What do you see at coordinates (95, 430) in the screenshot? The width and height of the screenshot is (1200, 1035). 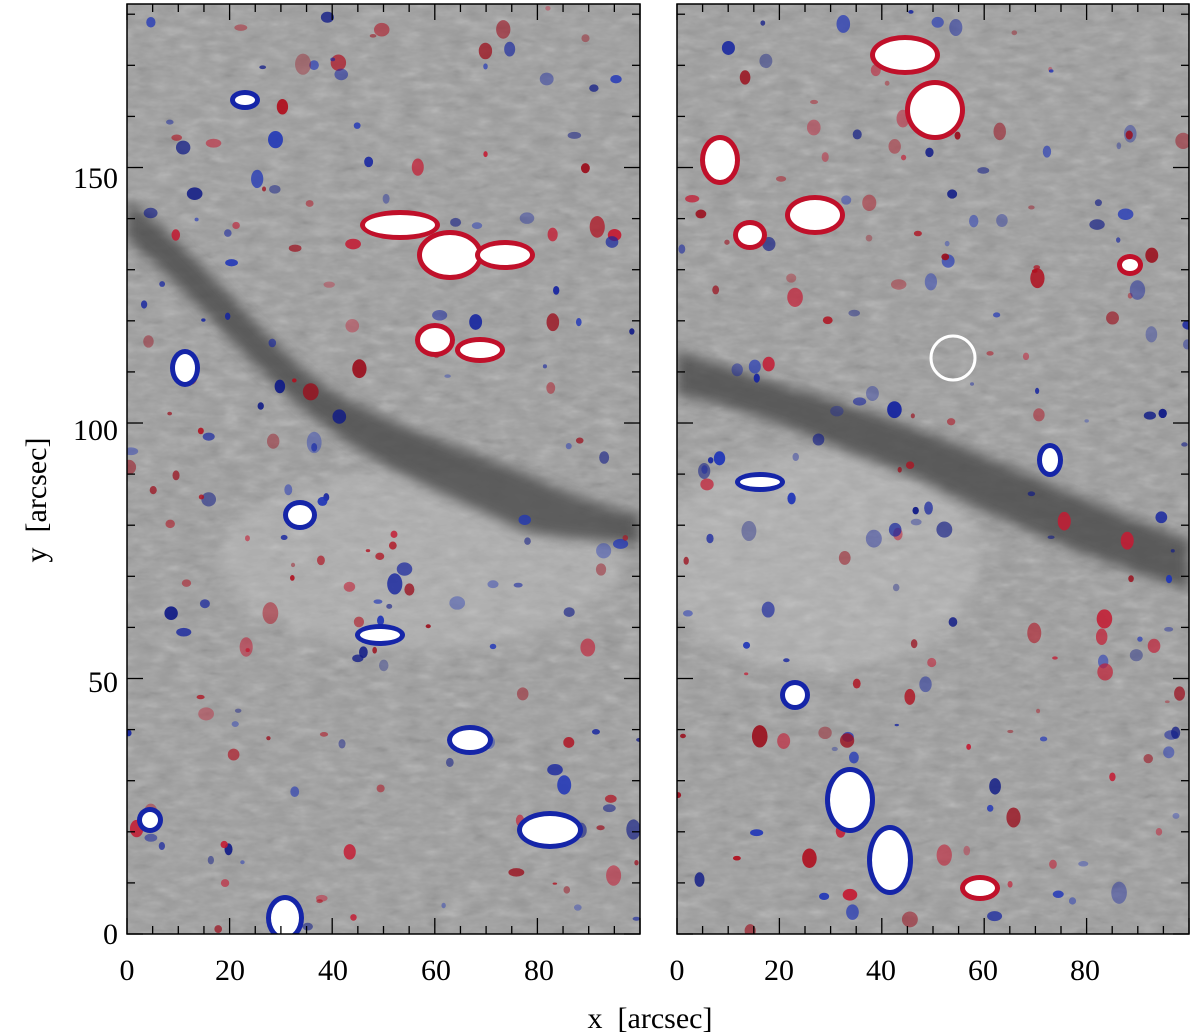 I see `y-tick-label: 100` at bounding box center [95, 430].